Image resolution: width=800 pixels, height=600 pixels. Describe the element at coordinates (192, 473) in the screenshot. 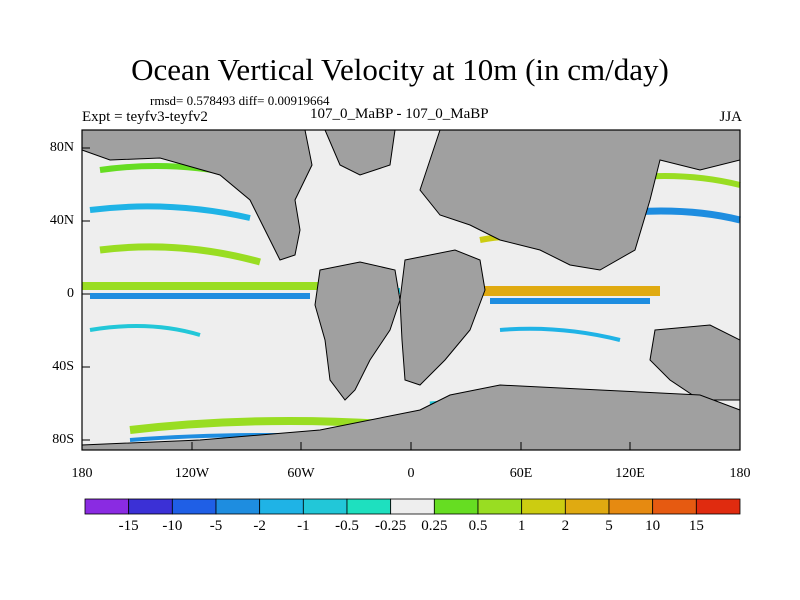

I see `lon-tick-120w: 120W` at that location.